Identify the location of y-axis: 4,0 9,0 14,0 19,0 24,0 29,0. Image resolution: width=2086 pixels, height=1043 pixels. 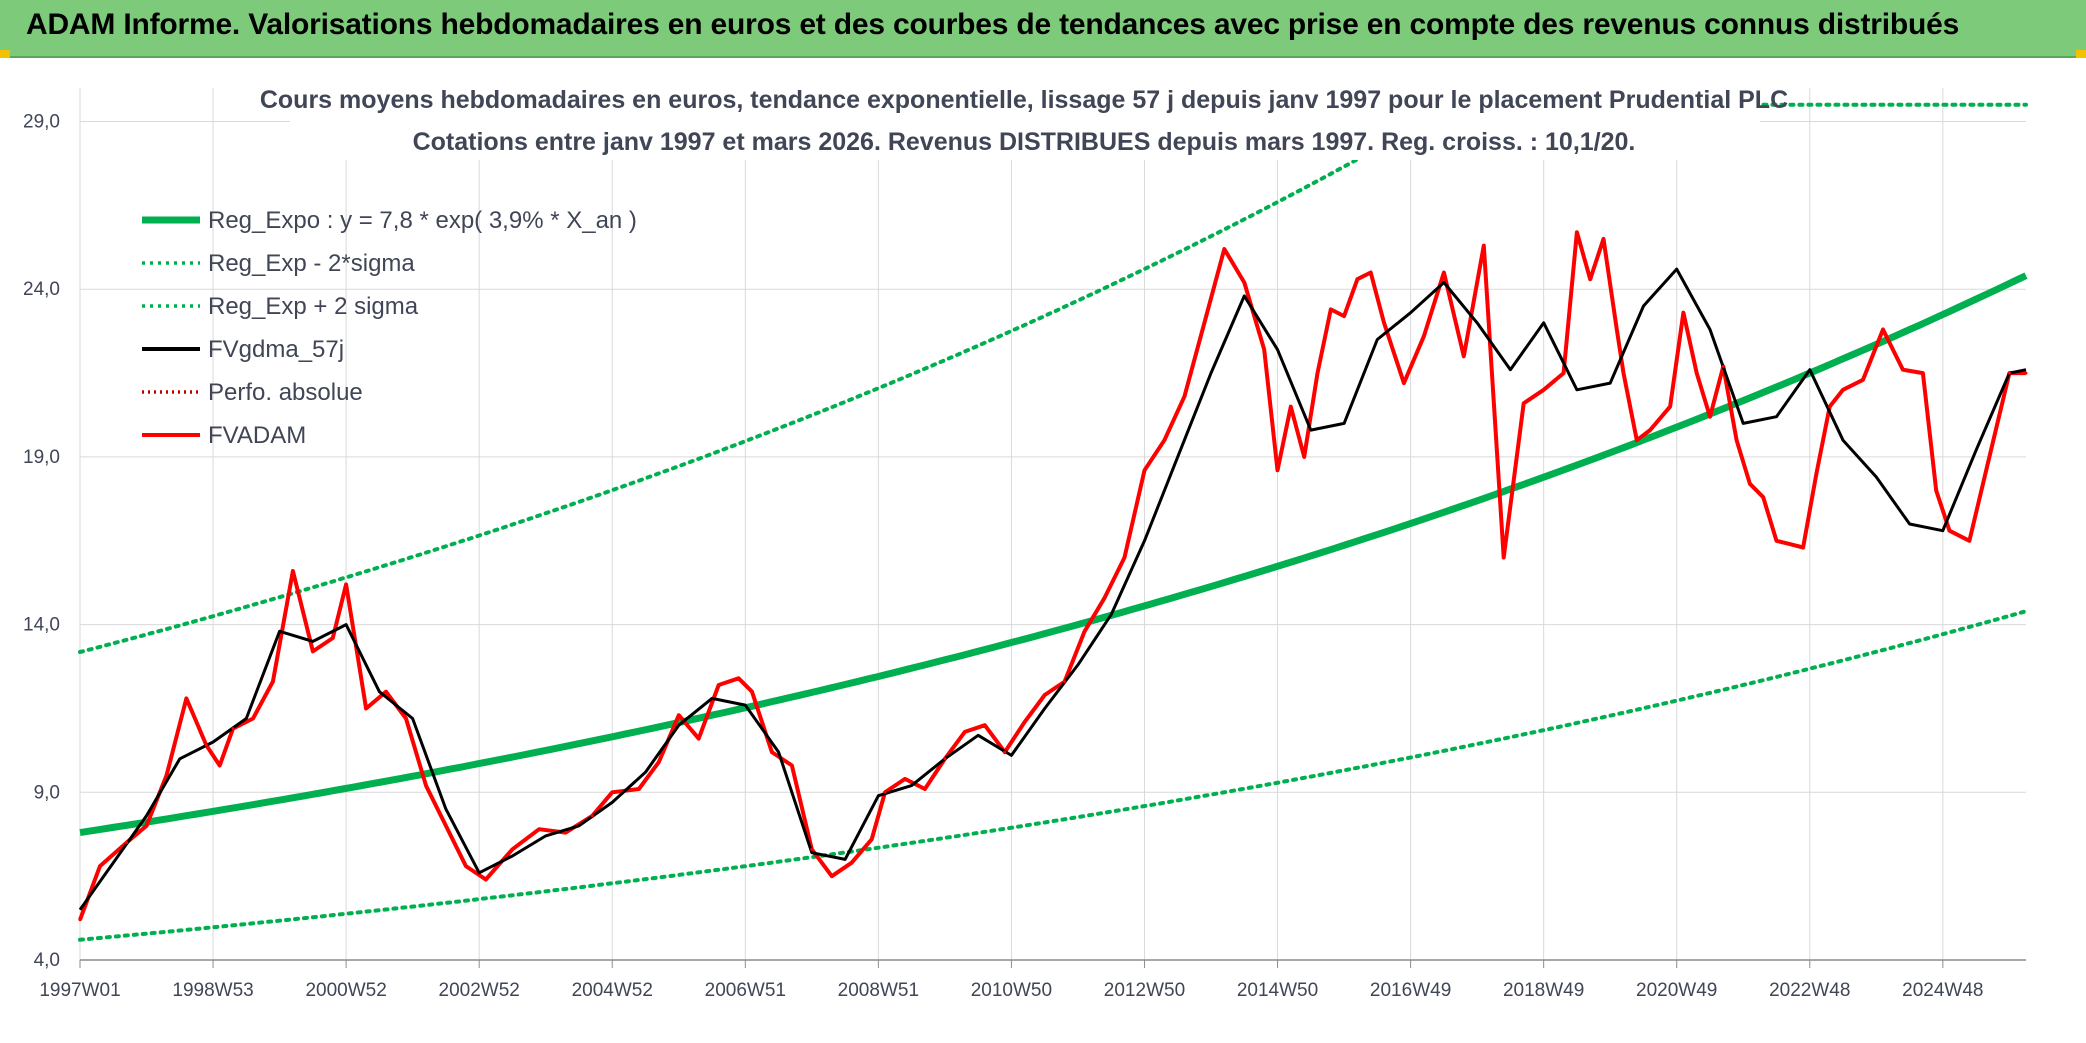
(41, 541).